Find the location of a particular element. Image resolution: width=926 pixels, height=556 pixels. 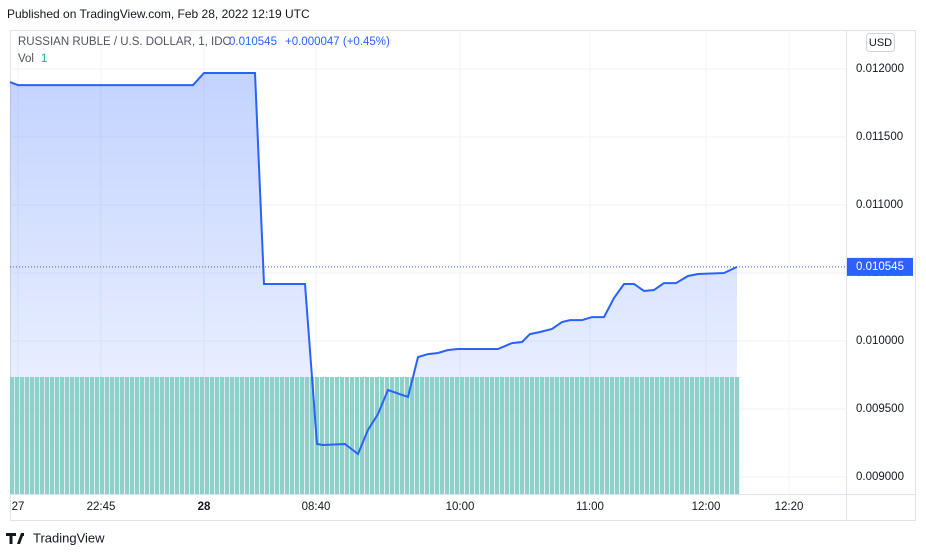

y-tick-label: 0.011500 is located at coordinates (879, 137).